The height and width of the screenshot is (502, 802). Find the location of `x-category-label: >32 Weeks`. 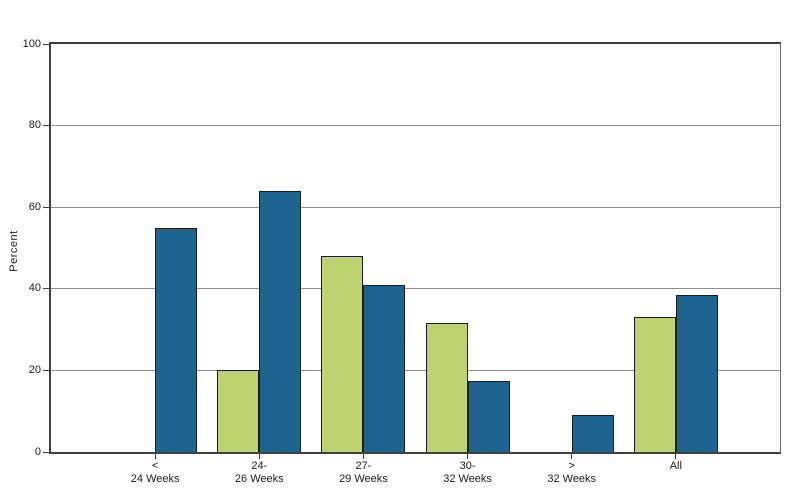

x-category-label: >32 Weeks is located at coordinates (572, 473).